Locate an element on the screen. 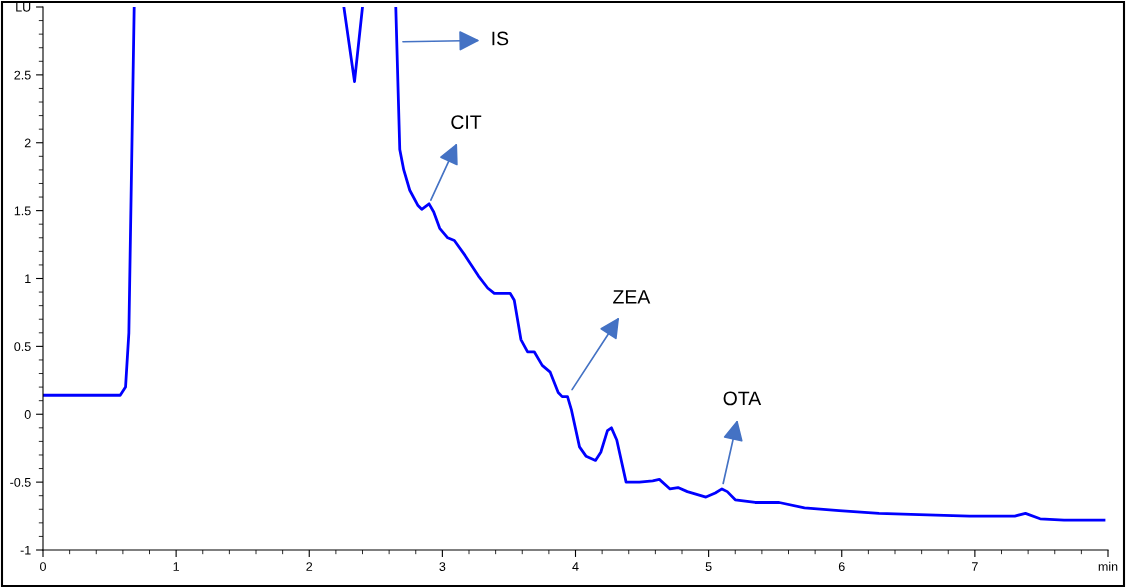  x-tick-label: min is located at coordinates (1108, 566).